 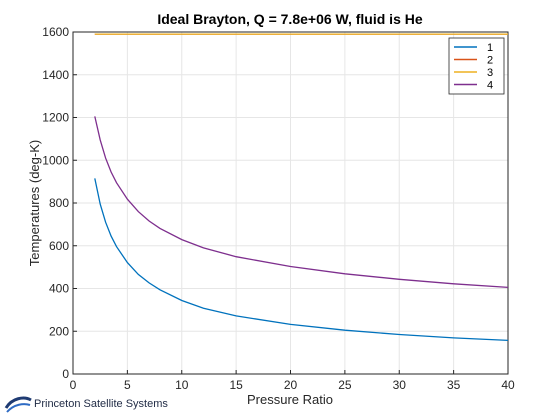 What do you see at coordinates (291, 385) in the screenshot?
I see `x-tick-label: 20` at bounding box center [291, 385].